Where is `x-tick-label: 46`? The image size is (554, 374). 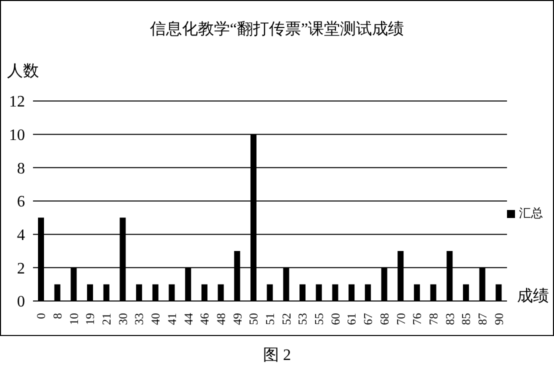 x-tick-label: 46 is located at coordinates (205, 319).